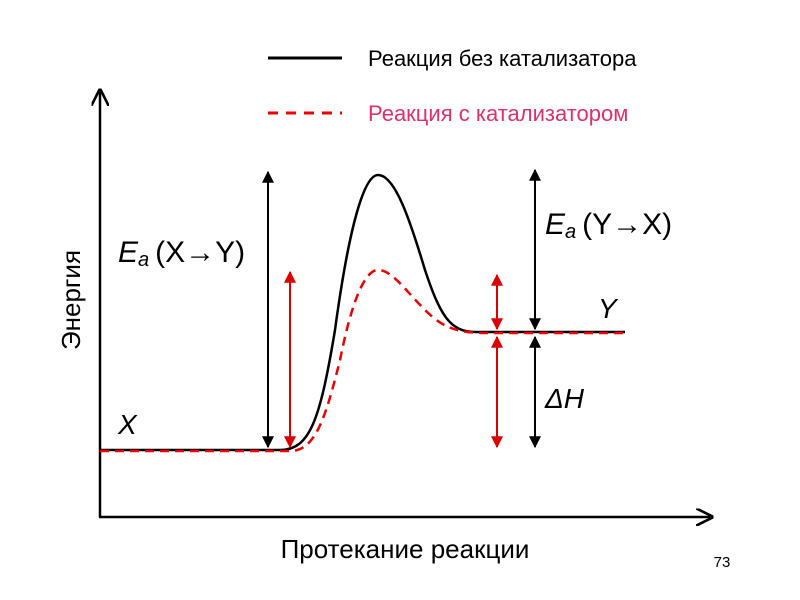 Image resolution: width=800 pixels, height=600 pixels. Describe the element at coordinates (498, 113) in the screenshot. I see `legend-label: Реакция с катализатором` at that location.